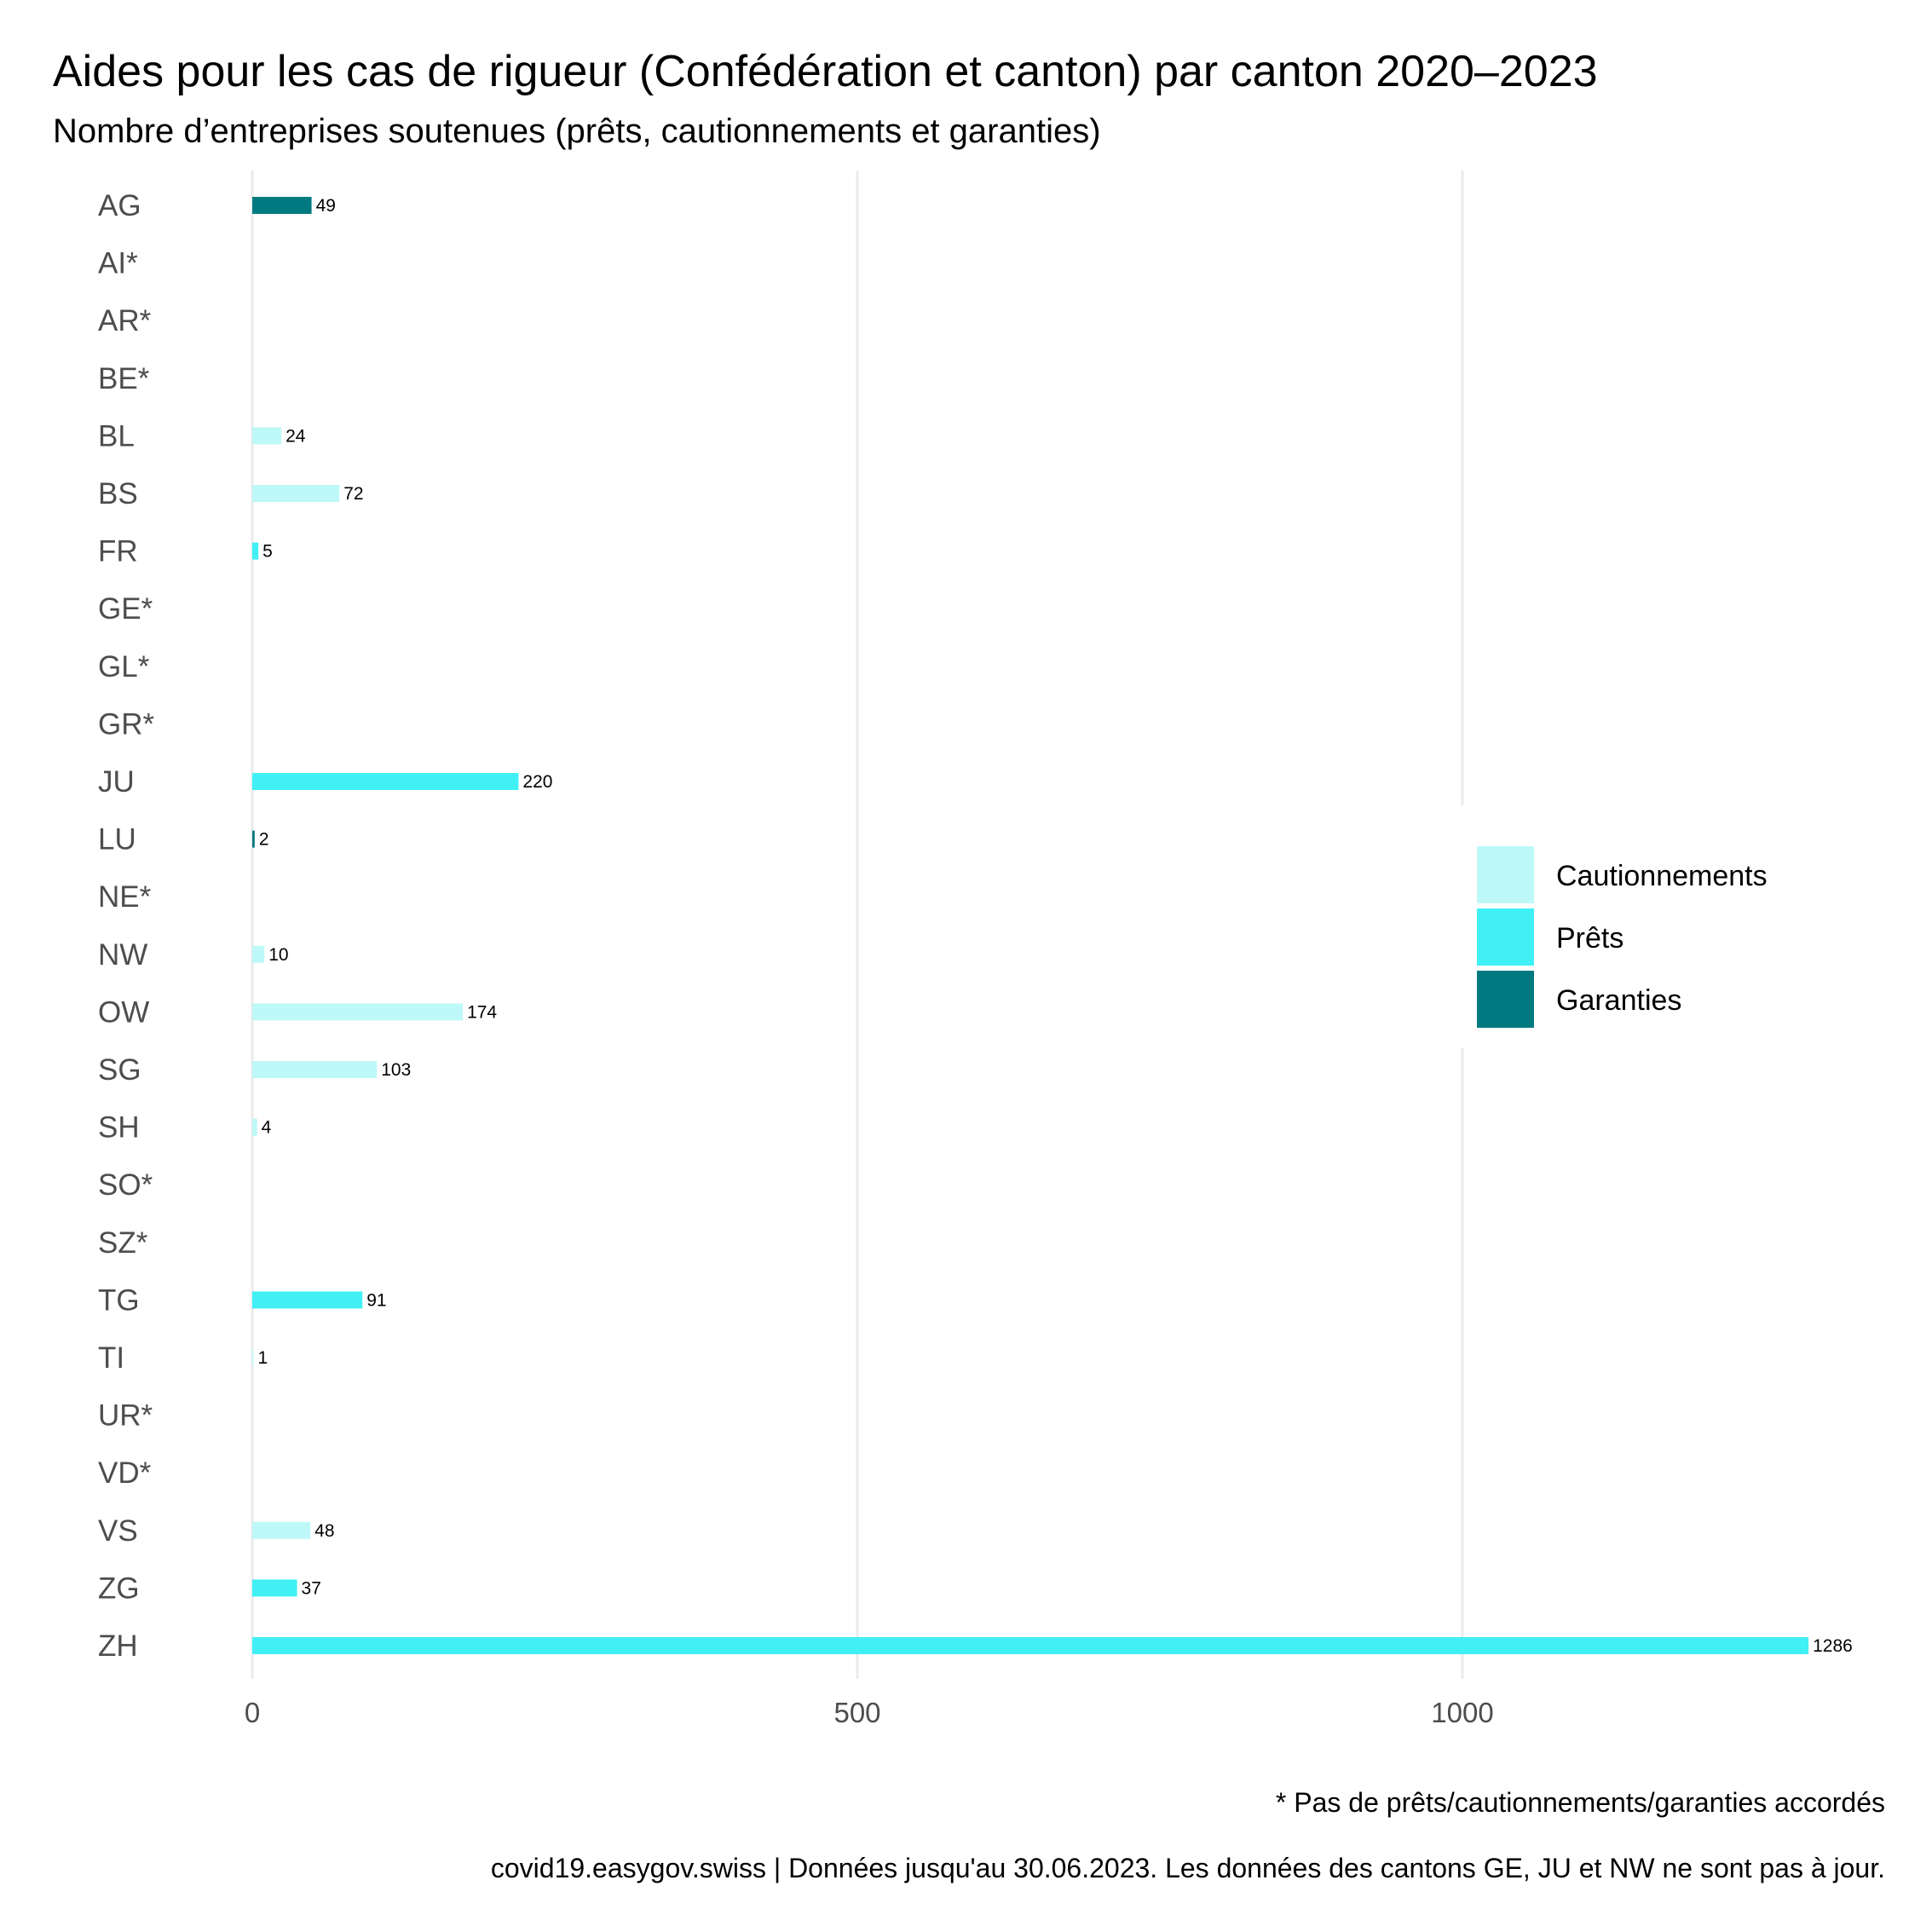  I want to click on bar-SG-cautionnements, so click(315, 1069).